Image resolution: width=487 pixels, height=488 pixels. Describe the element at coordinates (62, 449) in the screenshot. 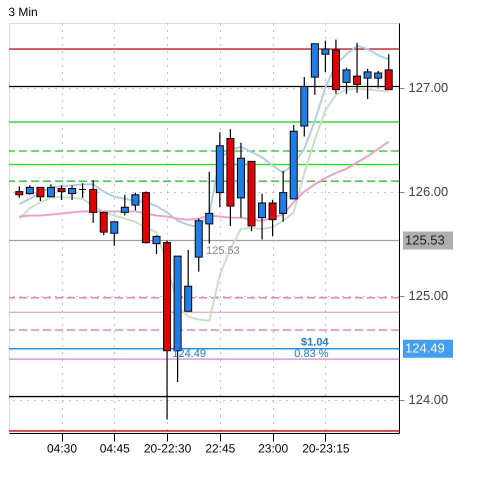

I see `x-tick-label: 04:30` at that location.